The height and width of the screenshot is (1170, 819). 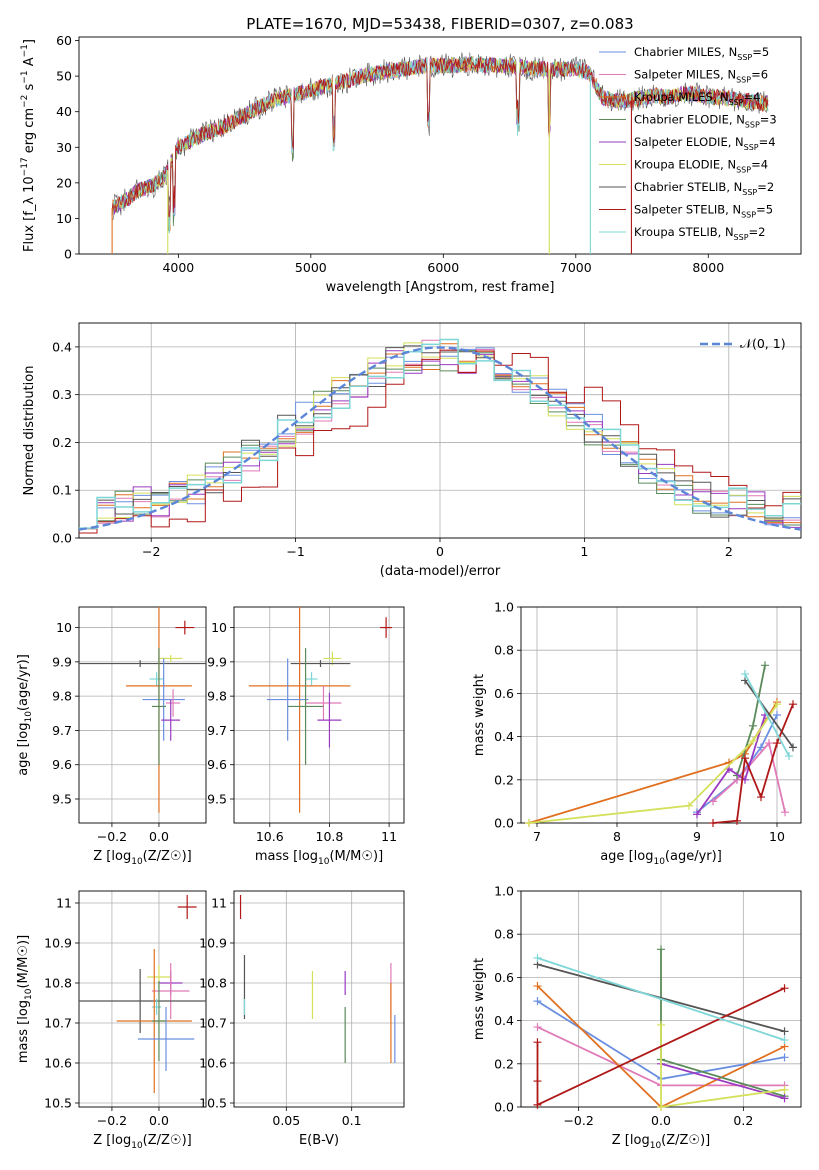 I want to click on x-tick-label: 8, so click(x=617, y=836).